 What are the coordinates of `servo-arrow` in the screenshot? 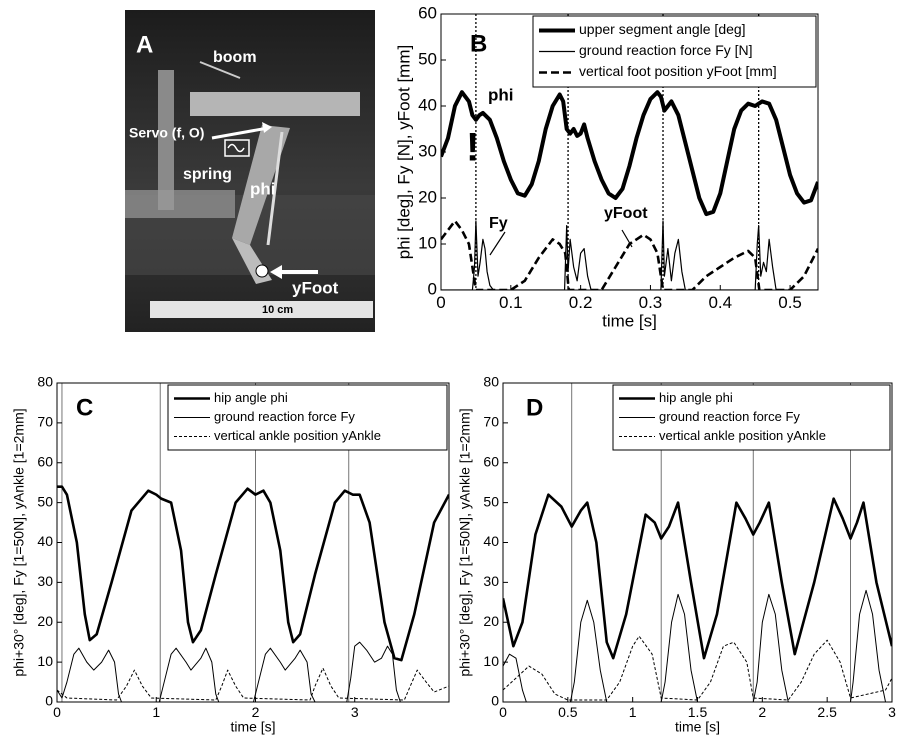 It's located at (240, 133).